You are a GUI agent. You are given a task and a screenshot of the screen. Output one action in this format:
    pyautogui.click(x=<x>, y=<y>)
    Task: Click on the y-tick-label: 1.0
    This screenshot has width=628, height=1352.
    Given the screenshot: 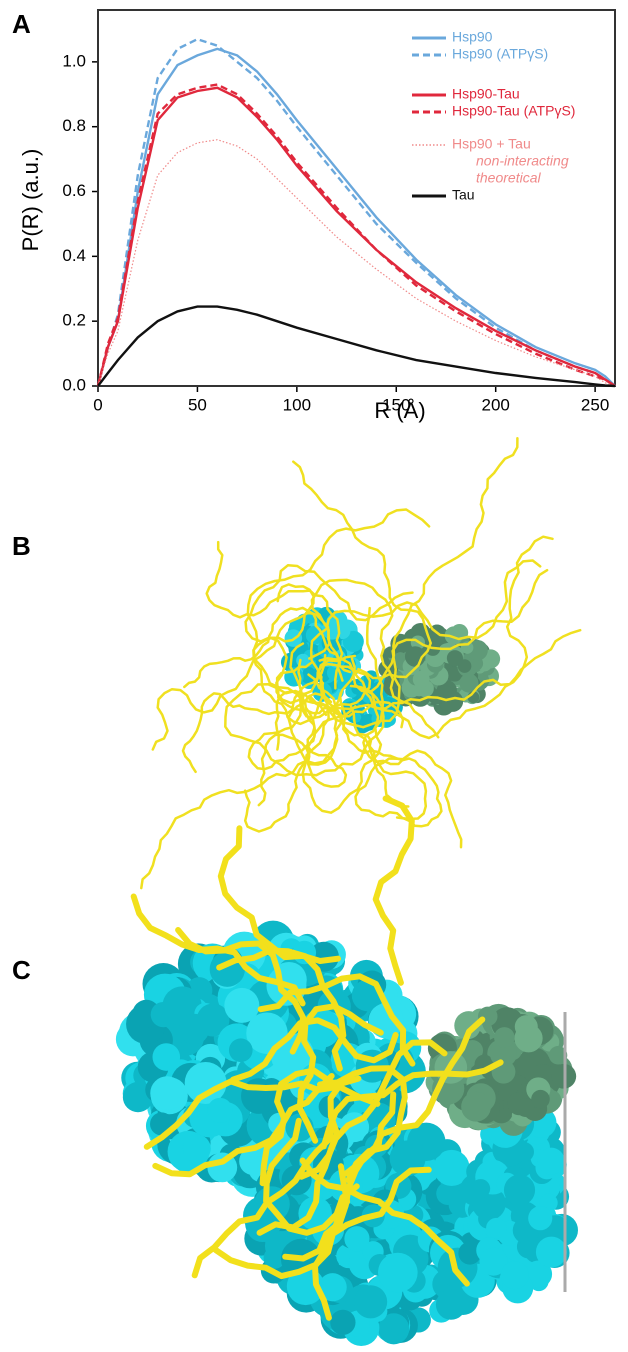 What is the action you would take?
    pyautogui.click(x=74, y=60)
    